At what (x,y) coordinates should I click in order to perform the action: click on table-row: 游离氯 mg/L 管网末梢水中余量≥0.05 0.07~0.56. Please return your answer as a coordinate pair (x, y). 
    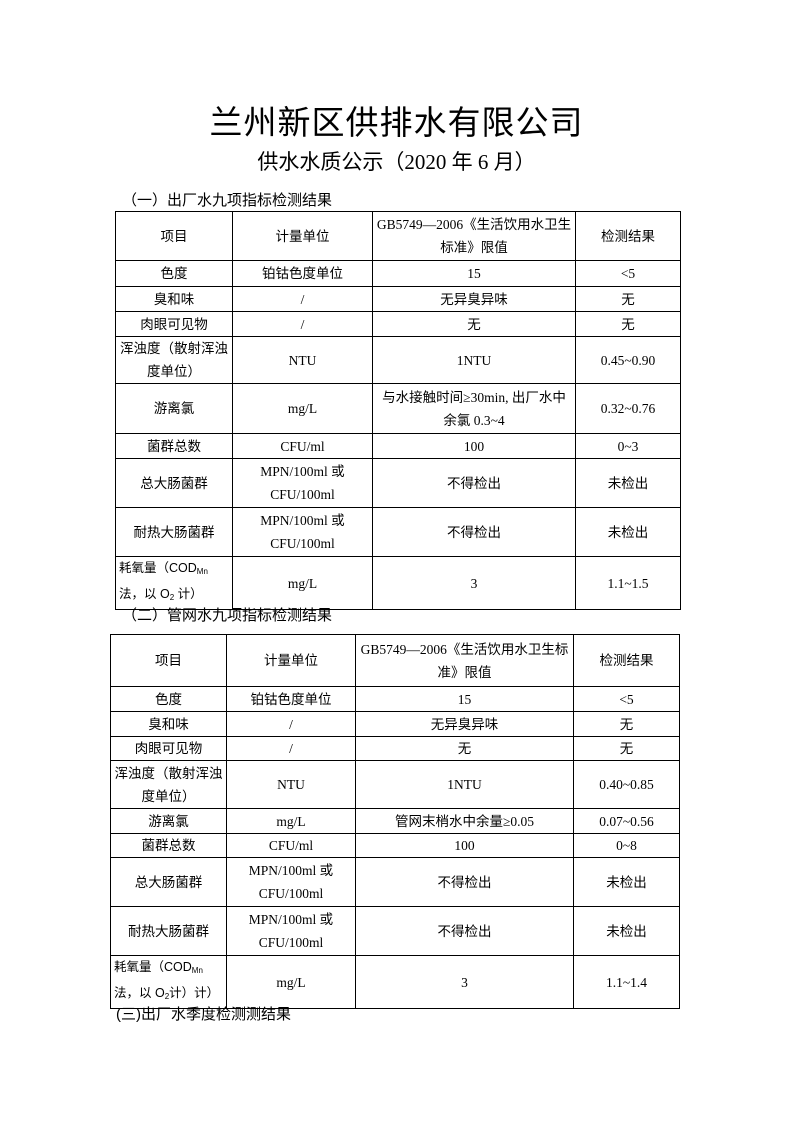
    Looking at the image, I should click on (395, 821).